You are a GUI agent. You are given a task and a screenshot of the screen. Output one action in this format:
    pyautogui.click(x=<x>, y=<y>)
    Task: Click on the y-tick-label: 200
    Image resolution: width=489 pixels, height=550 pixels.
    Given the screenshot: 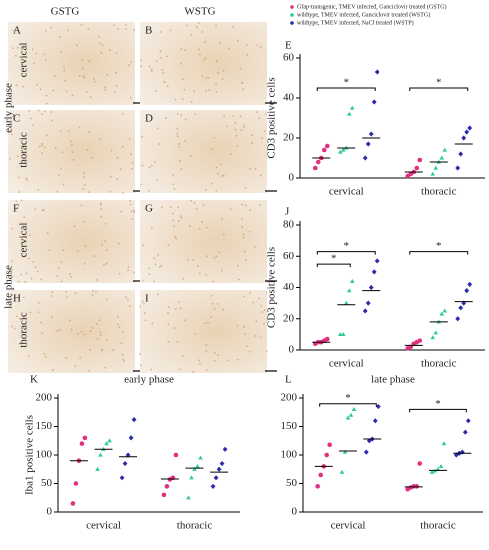 What is the action you would take?
    pyautogui.click(x=44, y=398)
    